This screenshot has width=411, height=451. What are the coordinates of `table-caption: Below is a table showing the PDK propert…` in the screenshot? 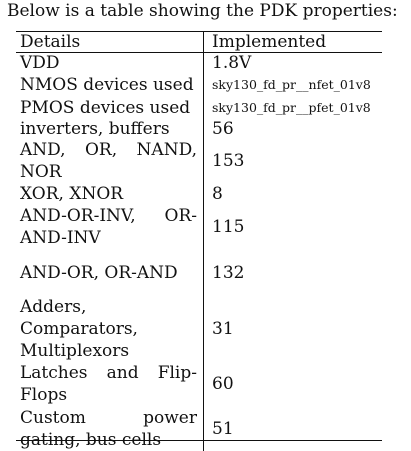 It's located at (202, 11).